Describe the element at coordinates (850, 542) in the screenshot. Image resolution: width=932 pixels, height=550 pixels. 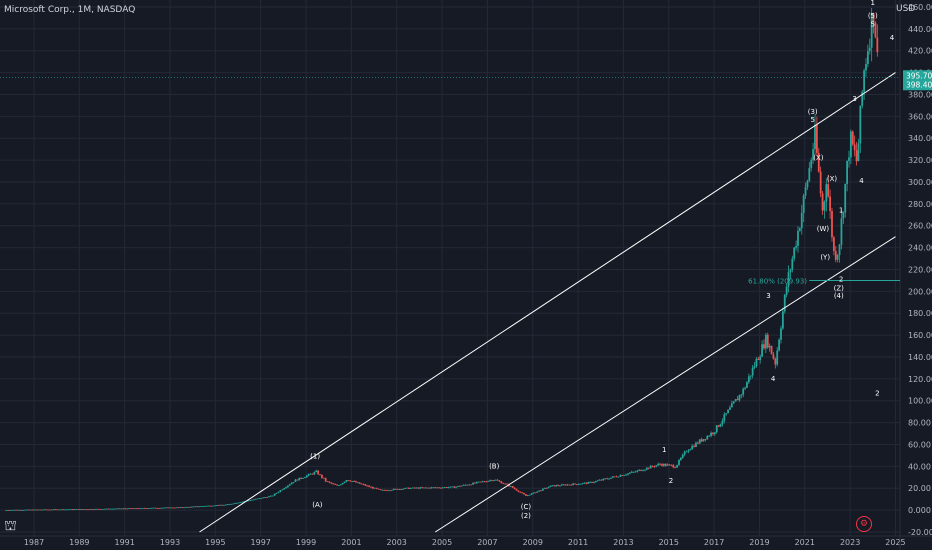
I see `x-tick-label: 2023` at that location.